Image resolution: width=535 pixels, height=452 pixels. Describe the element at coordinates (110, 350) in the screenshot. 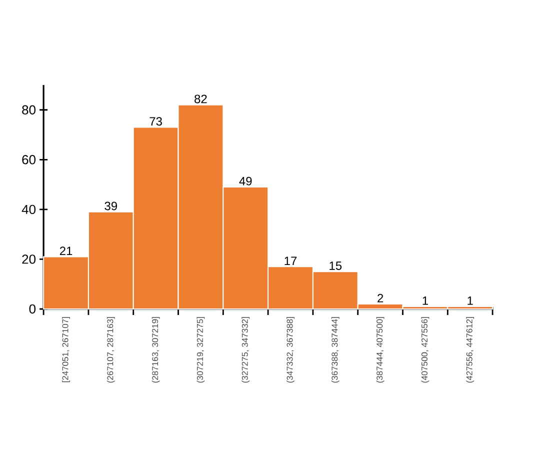

I see `x-tick-label: (267107, 287163]` at that location.